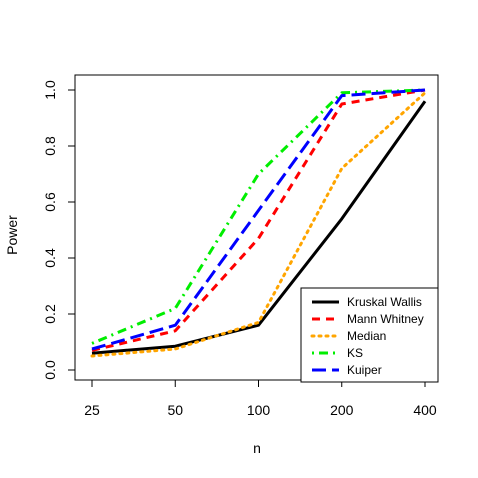  Describe the element at coordinates (50, 146) in the screenshot. I see `y-tick-label: 0.8` at that location.